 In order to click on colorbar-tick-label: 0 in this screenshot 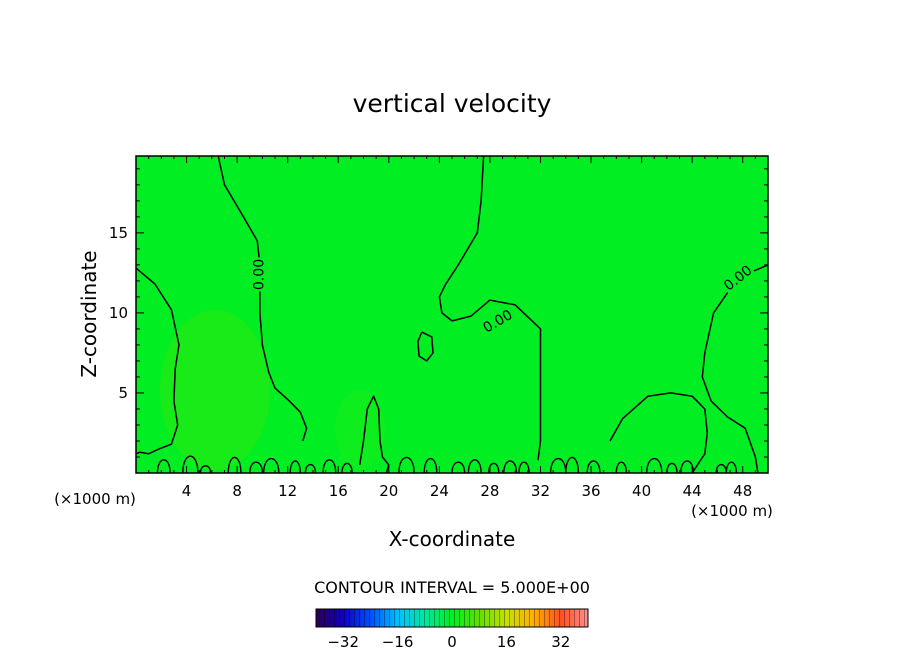, I will do `click(452, 642)`.